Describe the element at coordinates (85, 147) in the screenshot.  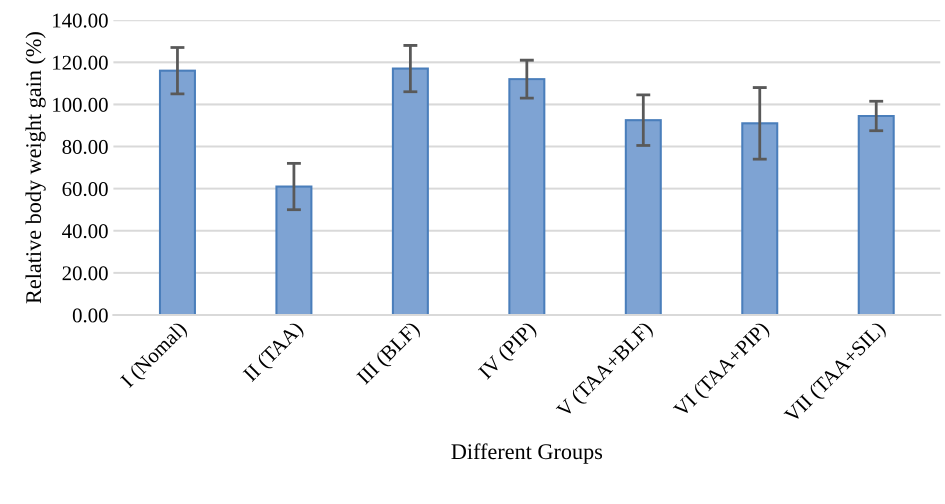
I see `y-tick-label: 80.00` at that location.